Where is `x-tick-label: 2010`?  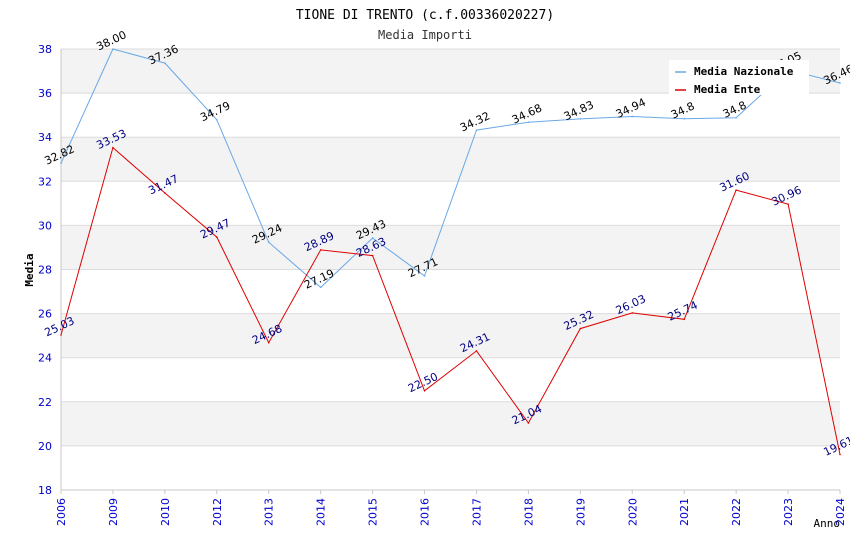 x-tick-label: 2010 is located at coordinates (165, 512).